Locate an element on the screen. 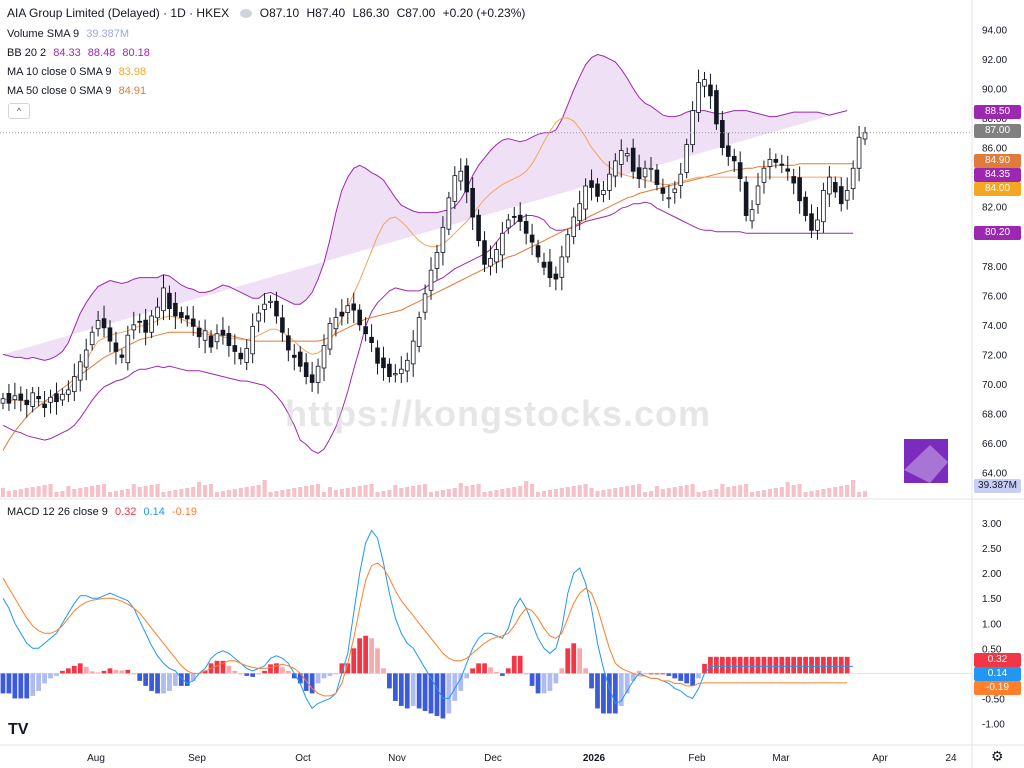 Image resolution: width=1024 pixels, height=768 pixels. time-tick-label: Mar is located at coordinates (781, 758).